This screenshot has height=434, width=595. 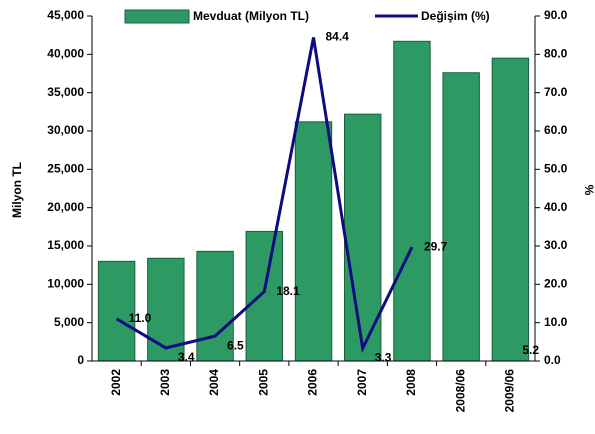 What do you see at coordinates (460, 391) in the screenshot?
I see `x-tick-label: 2008/06` at bounding box center [460, 391].